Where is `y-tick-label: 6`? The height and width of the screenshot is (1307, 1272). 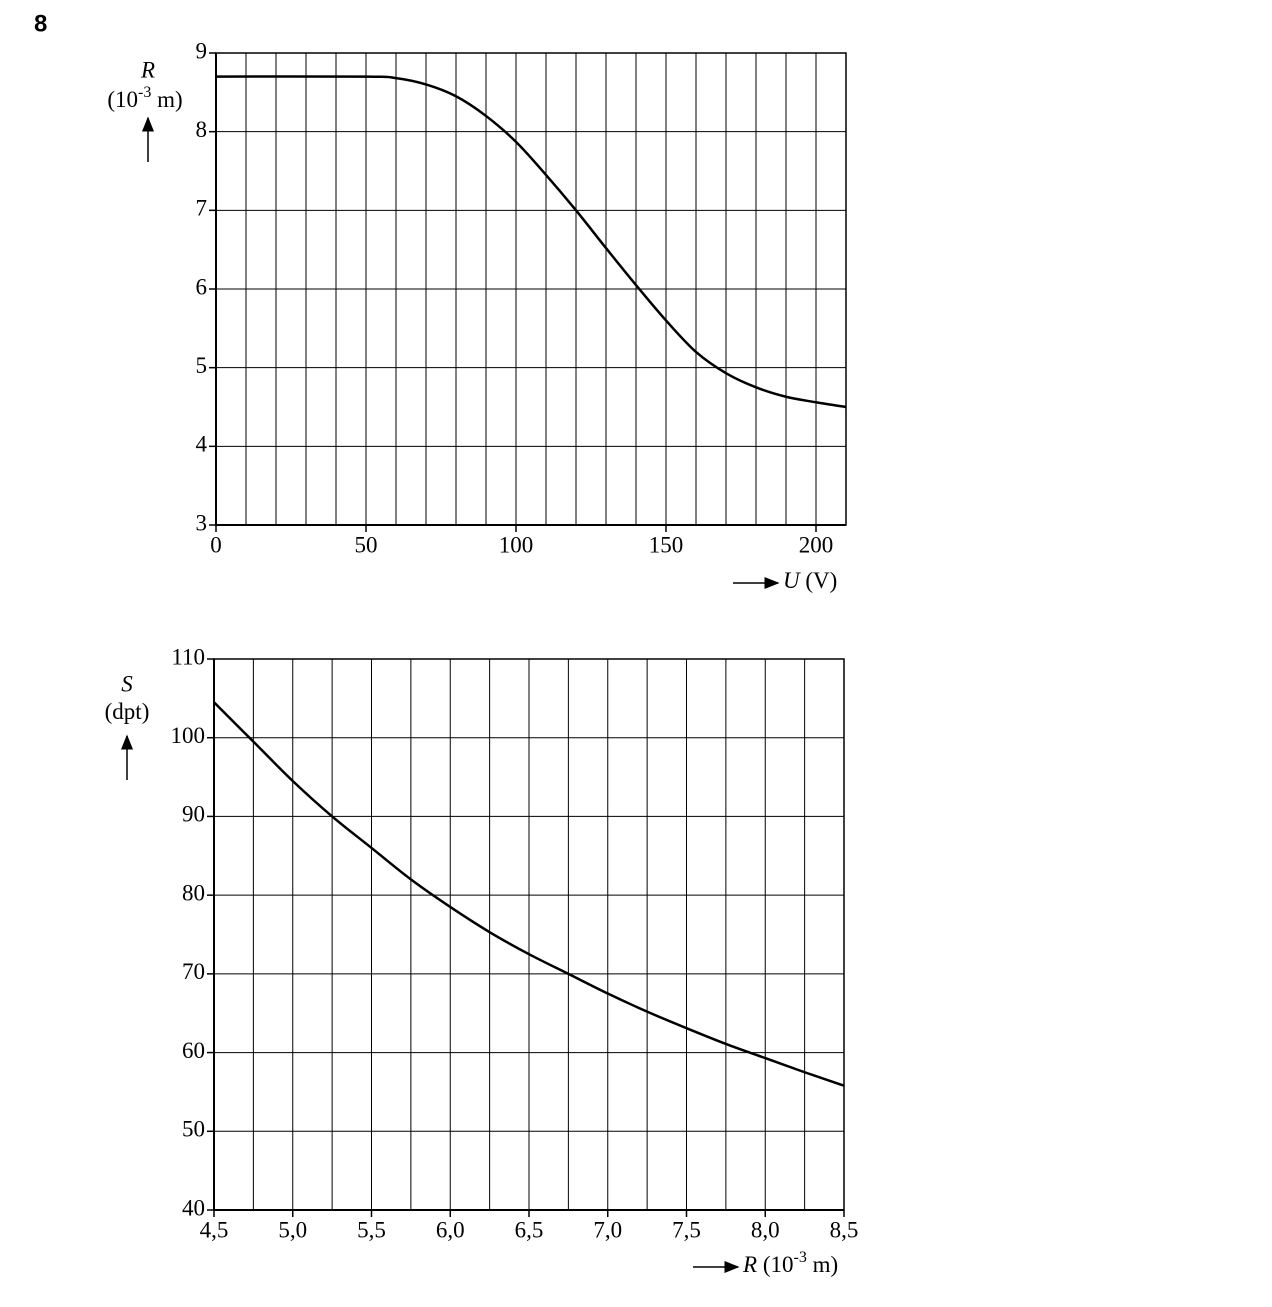 y-tick-label: 6 is located at coordinates (202, 286).